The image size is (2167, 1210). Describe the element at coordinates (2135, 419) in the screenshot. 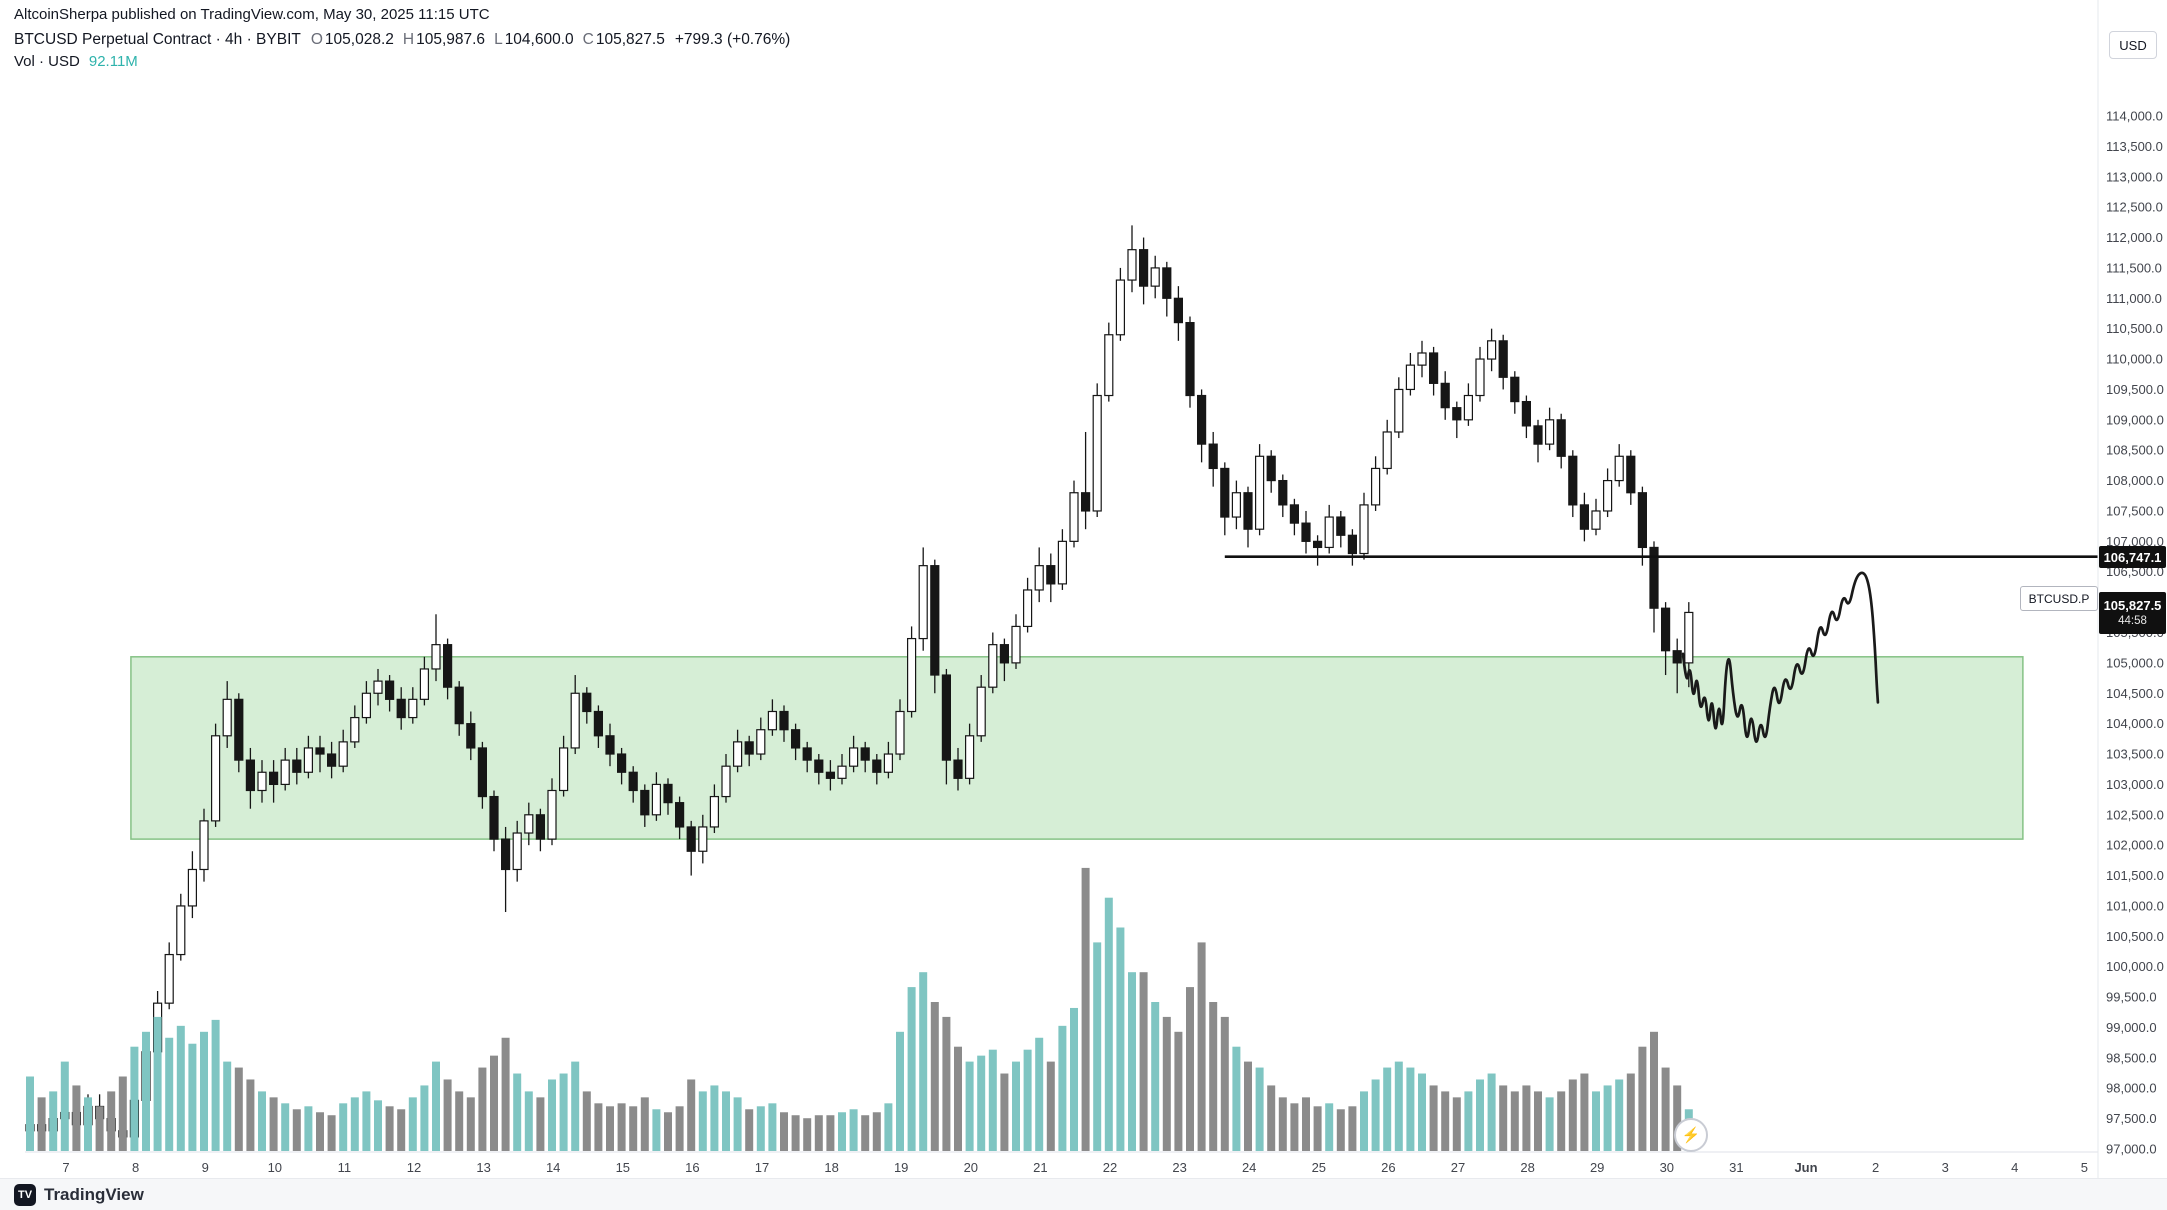

I see `price-tick-label: 109,000.0` at that location.